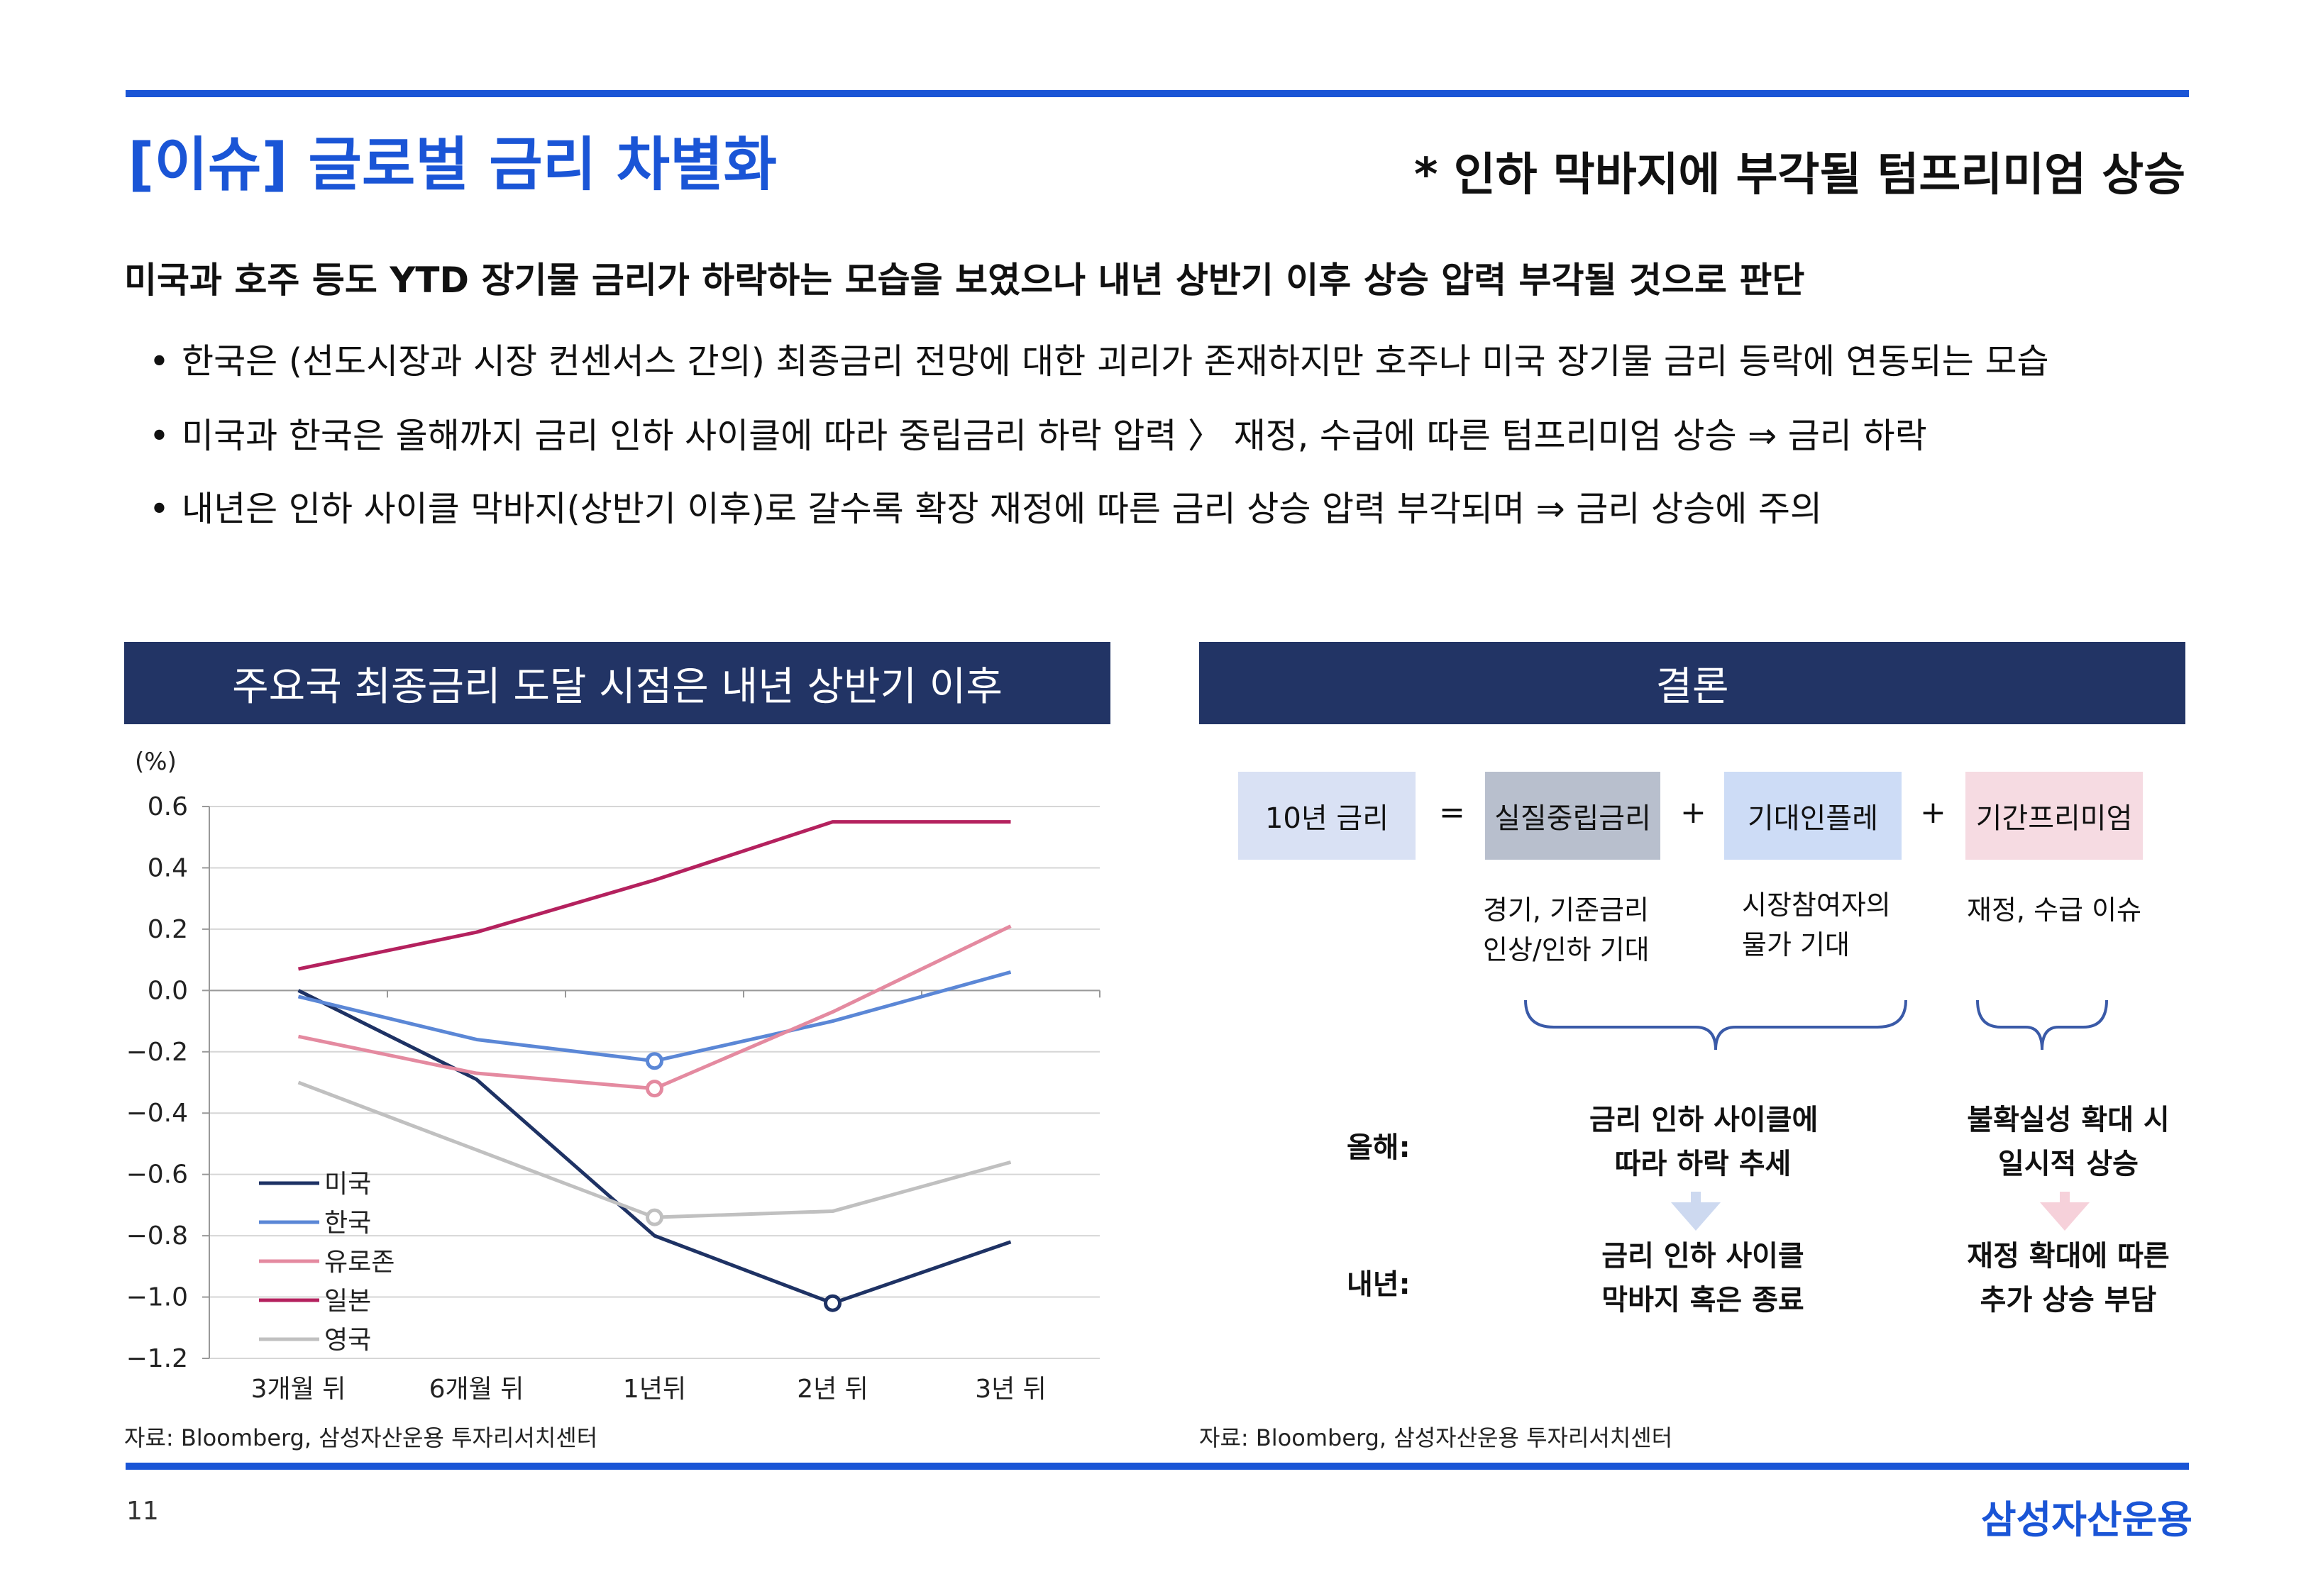 This screenshot has width=2306, height=1596. Describe the element at coordinates (2086, 1520) in the screenshot. I see `brand-logo: 삼성자산운용` at that location.